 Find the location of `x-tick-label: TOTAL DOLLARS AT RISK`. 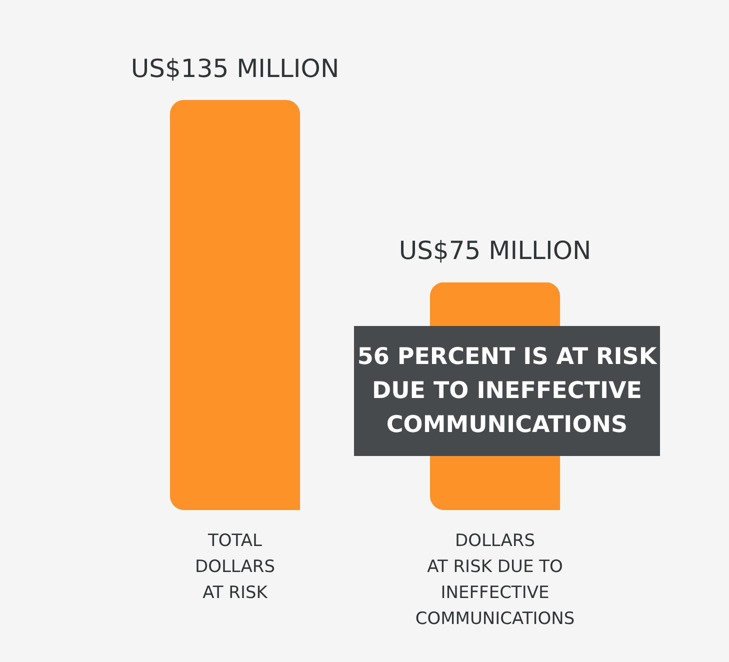

x-tick-label: TOTAL DOLLARS AT RISK is located at coordinates (235, 567).